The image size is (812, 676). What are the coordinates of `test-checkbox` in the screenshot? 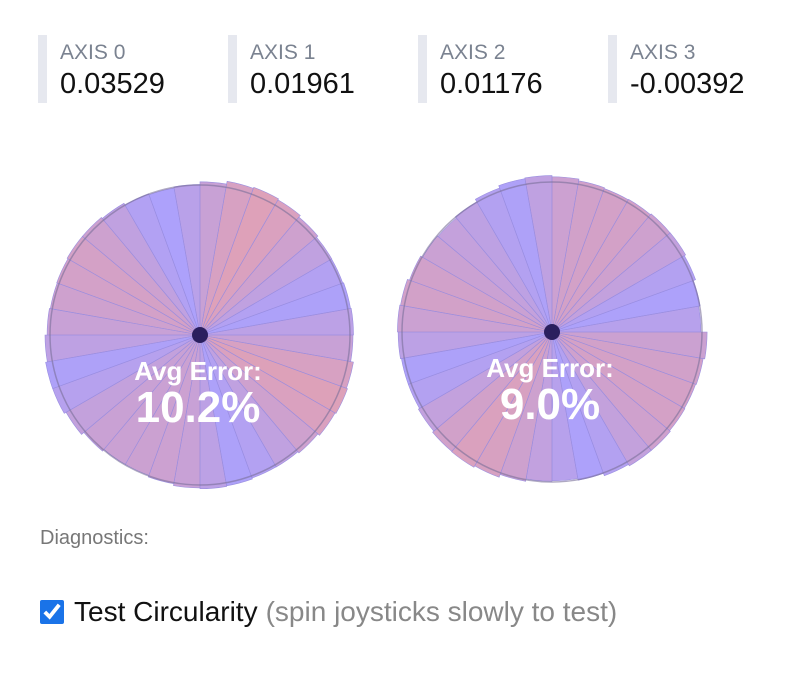 It's located at (52, 612).